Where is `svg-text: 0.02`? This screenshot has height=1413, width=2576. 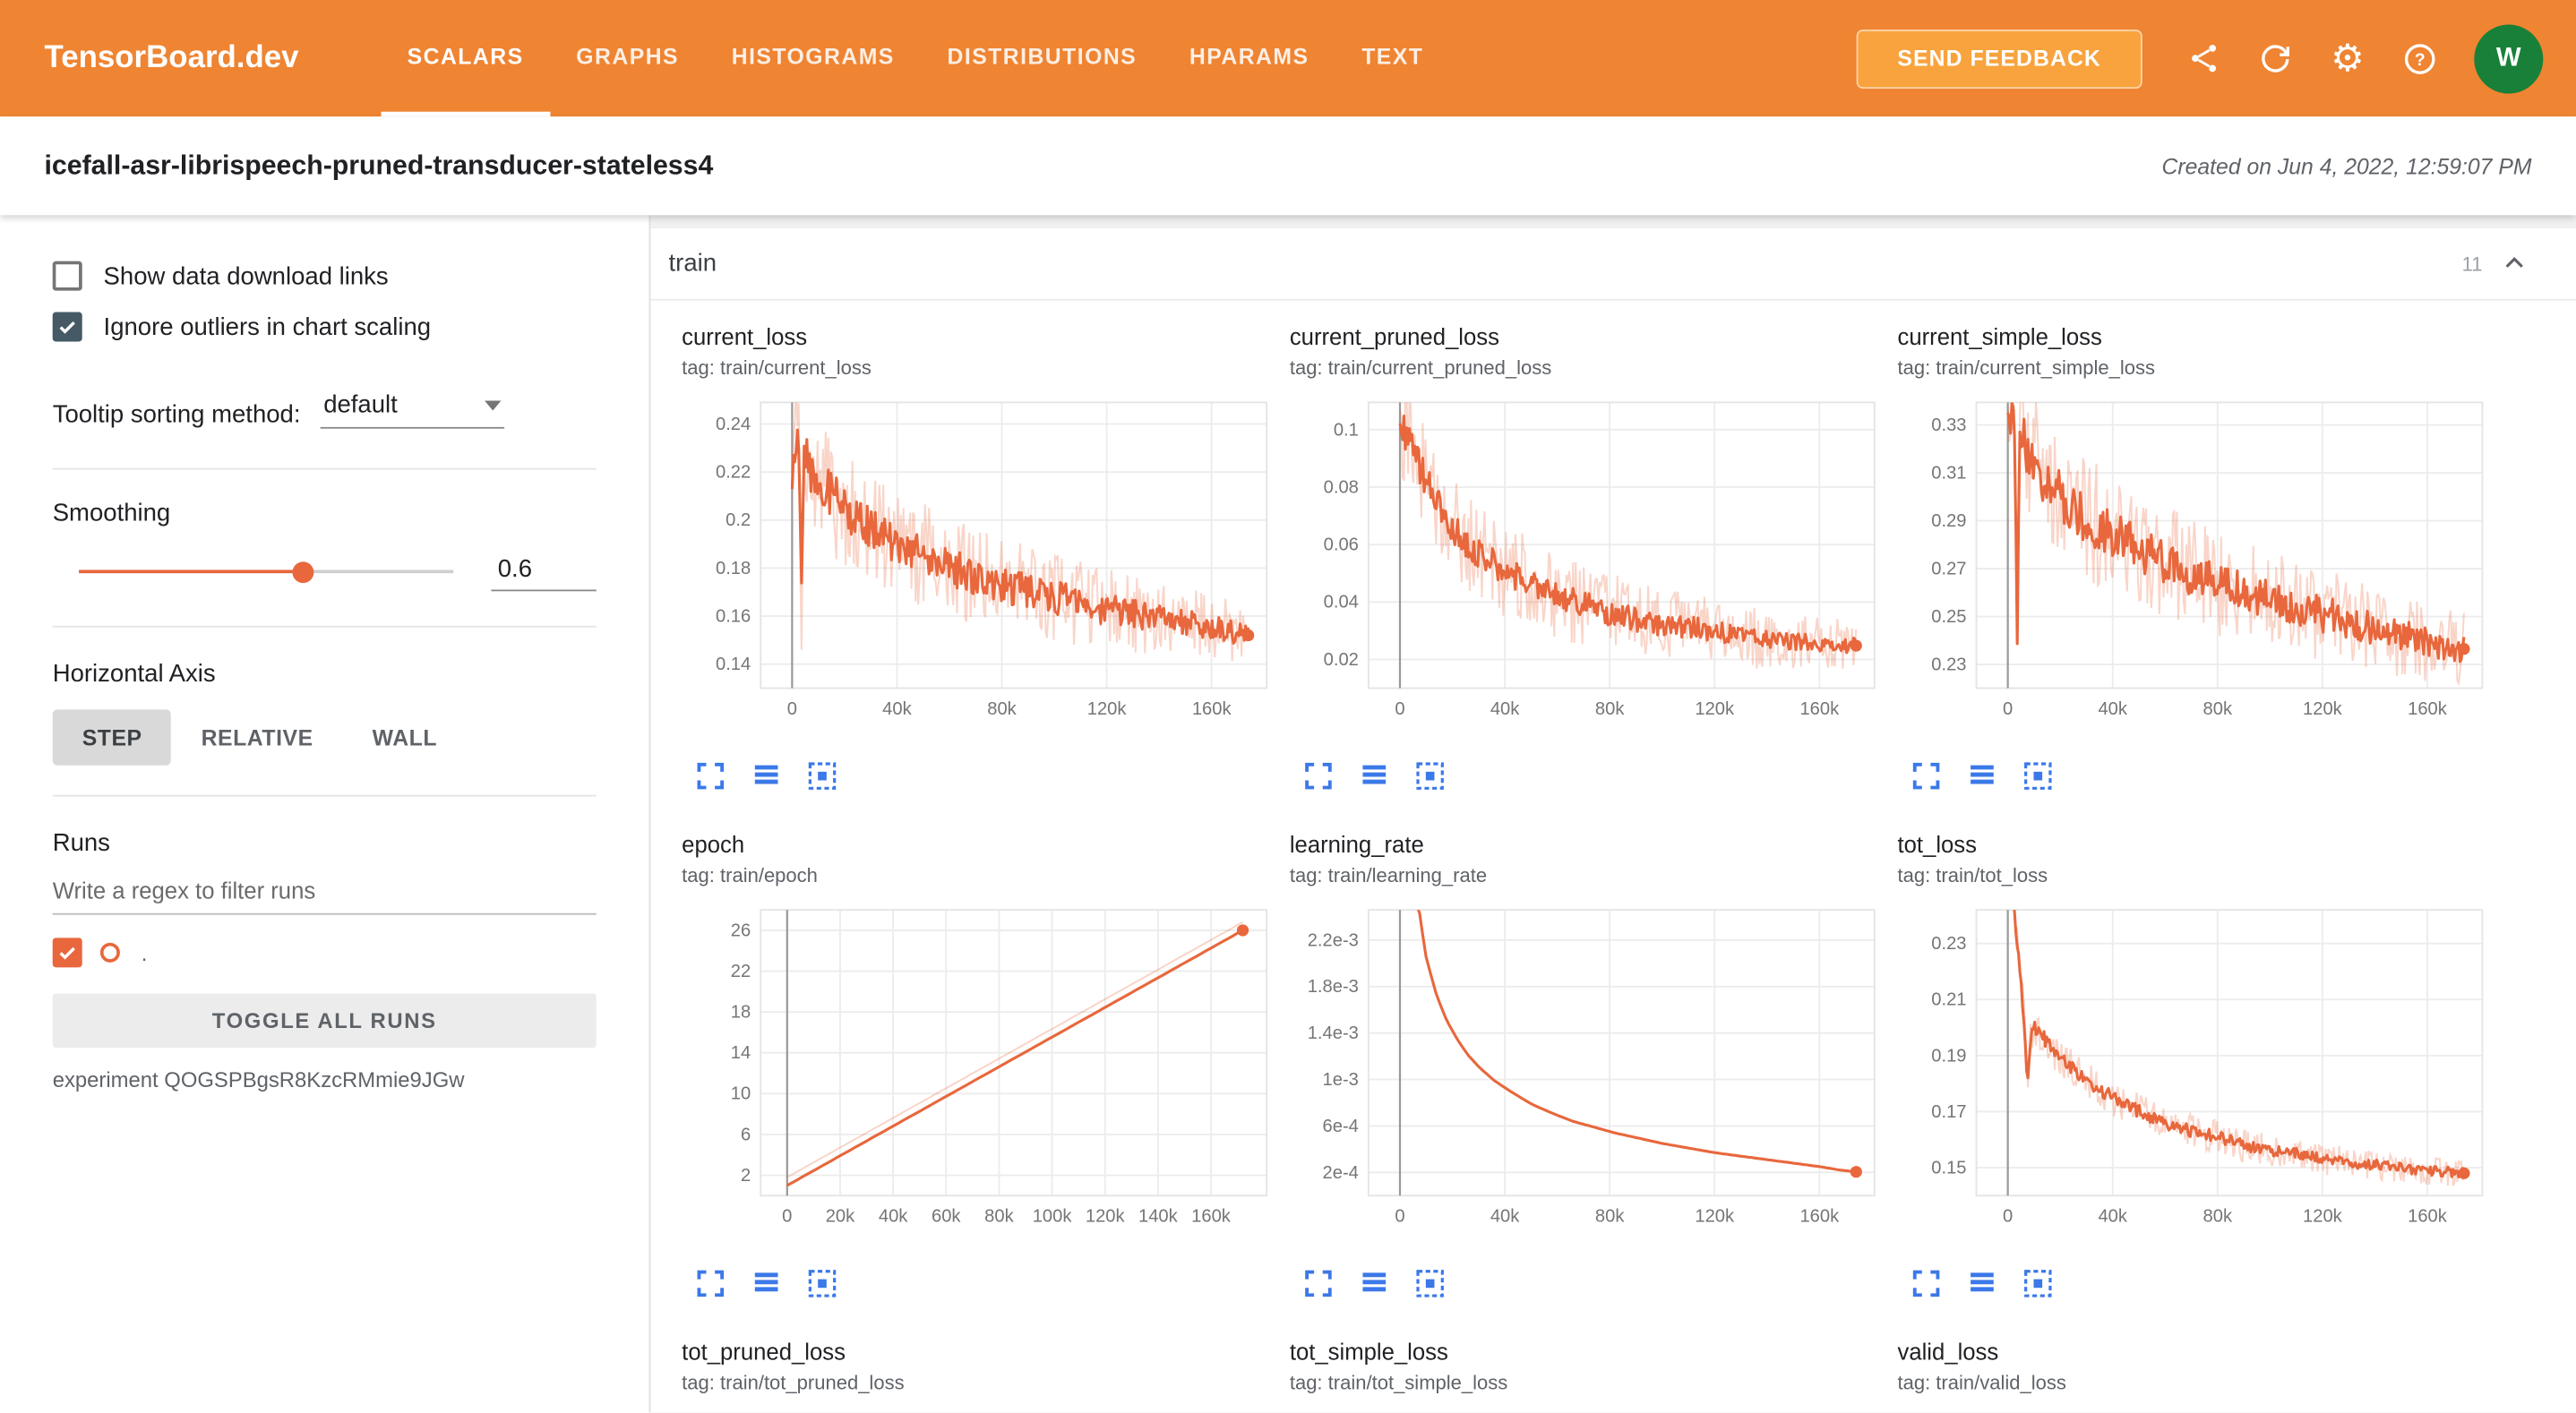
svg-text: 0.02 is located at coordinates (1341, 660).